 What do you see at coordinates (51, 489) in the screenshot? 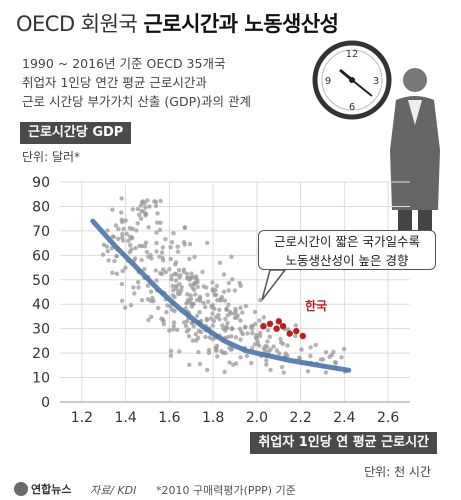
I see `logo-text: 연합뉴스` at bounding box center [51, 489].